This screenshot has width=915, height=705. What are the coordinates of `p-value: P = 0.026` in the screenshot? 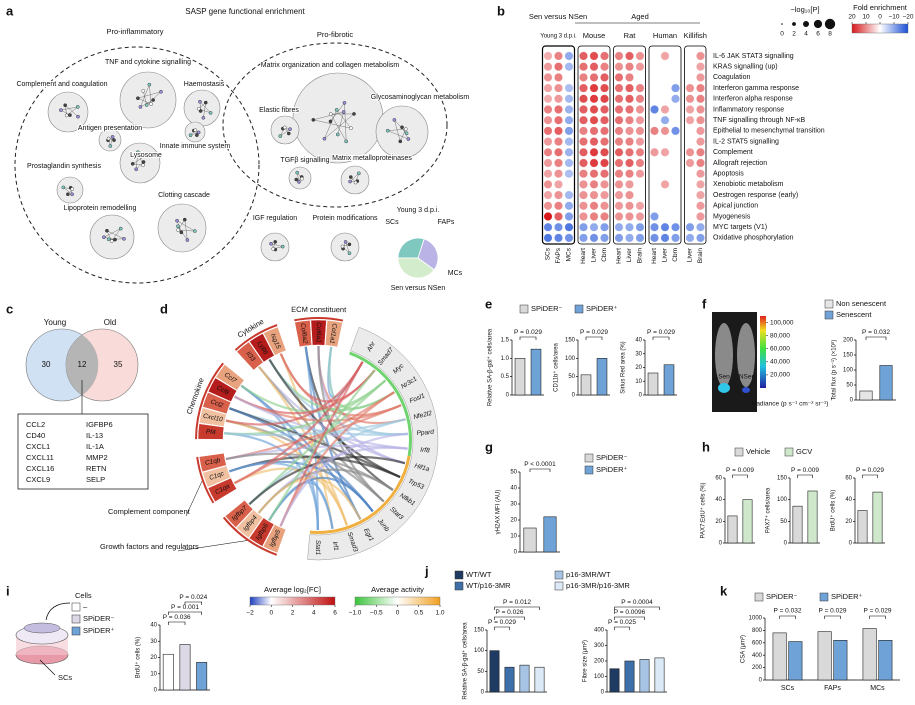 It's located at (510, 612).